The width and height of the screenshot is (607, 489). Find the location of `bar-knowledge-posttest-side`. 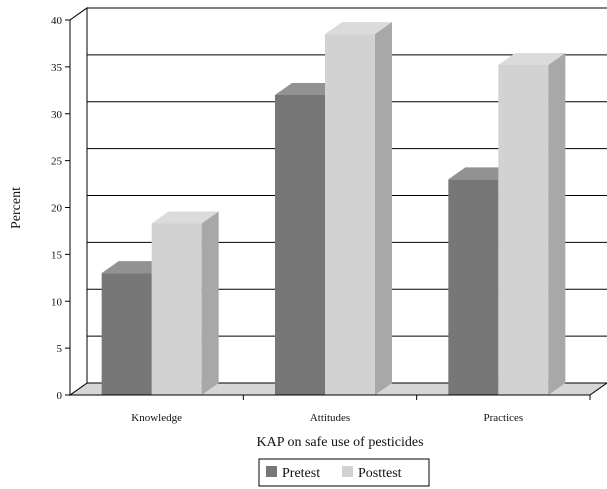

bar-knowledge-posttest-side is located at coordinates (210, 303).